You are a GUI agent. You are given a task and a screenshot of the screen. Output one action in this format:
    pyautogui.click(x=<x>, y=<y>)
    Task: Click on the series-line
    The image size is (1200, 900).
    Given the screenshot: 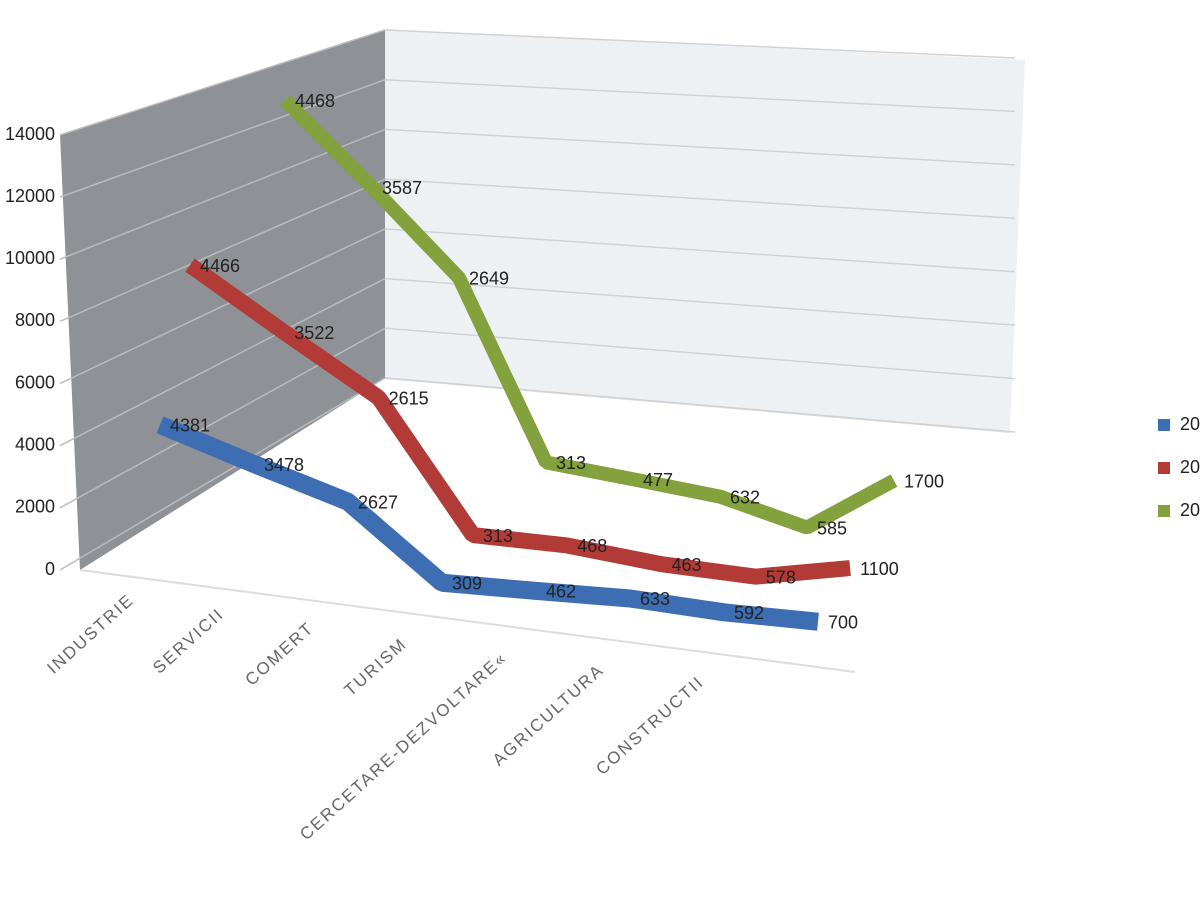 What is the action you would take?
    pyautogui.click(x=487, y=523)
    